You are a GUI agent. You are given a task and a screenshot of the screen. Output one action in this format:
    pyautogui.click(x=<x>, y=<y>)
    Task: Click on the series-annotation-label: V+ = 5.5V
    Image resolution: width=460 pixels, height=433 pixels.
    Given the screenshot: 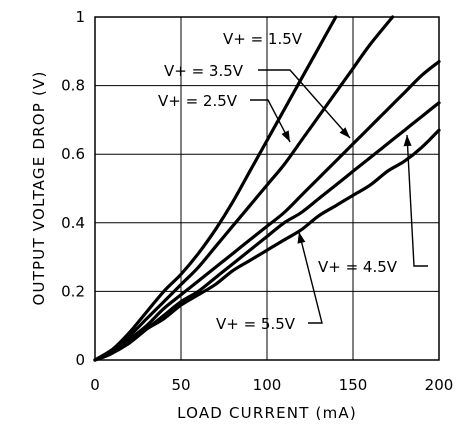 What is the action you would take?
    pyautogui.click(x=256, y=324)
    